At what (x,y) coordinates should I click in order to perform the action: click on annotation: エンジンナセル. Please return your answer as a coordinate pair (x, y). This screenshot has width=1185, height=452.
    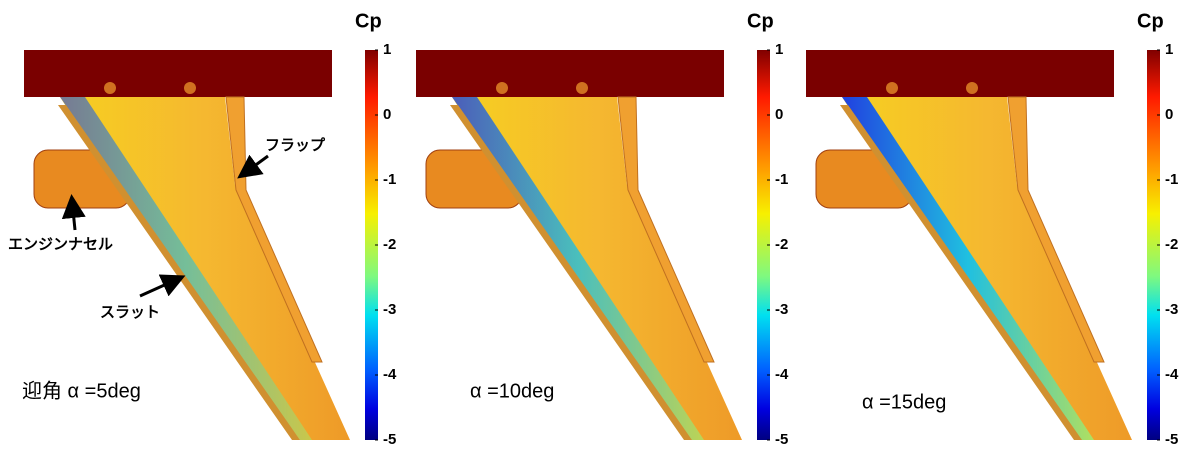
    Looking at the image, I should click on (60, 244).